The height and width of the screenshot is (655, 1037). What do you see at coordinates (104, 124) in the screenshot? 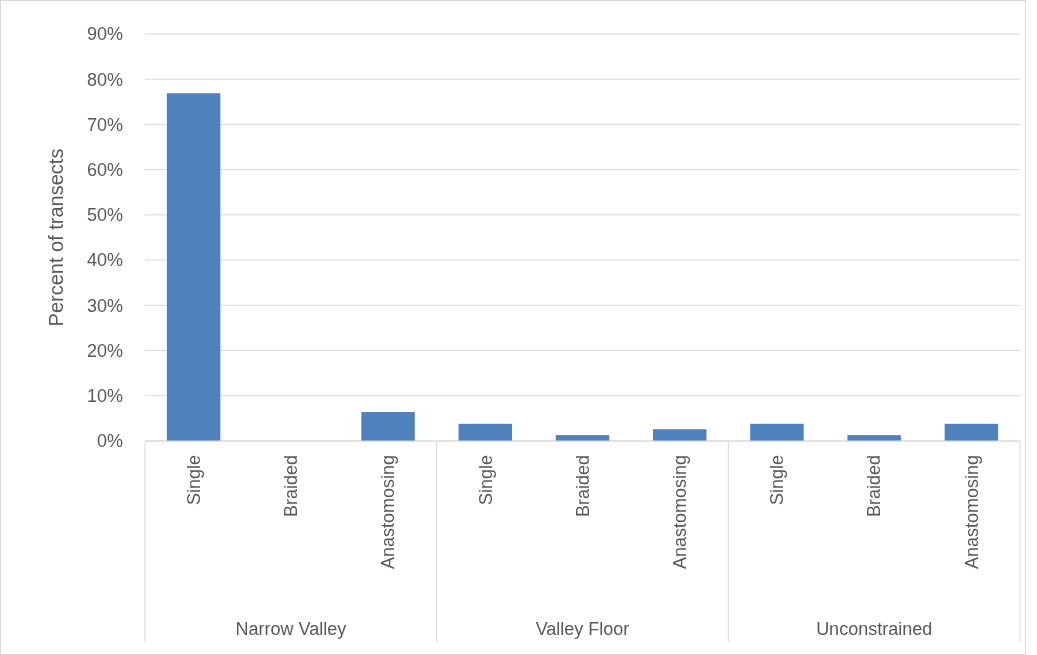
I see `y-tick-label: 70%` at bounding box center [104, 124].